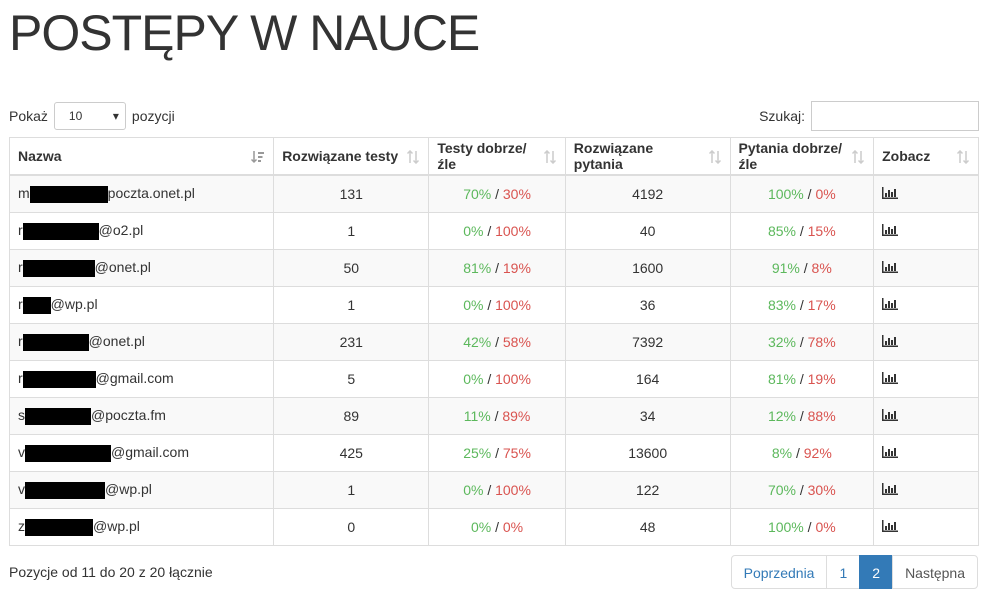 Image resolution: width=990 pixels, height=602 pixels. I want to click on name-cell: m poczta.onet.pl, so click(141, 193).